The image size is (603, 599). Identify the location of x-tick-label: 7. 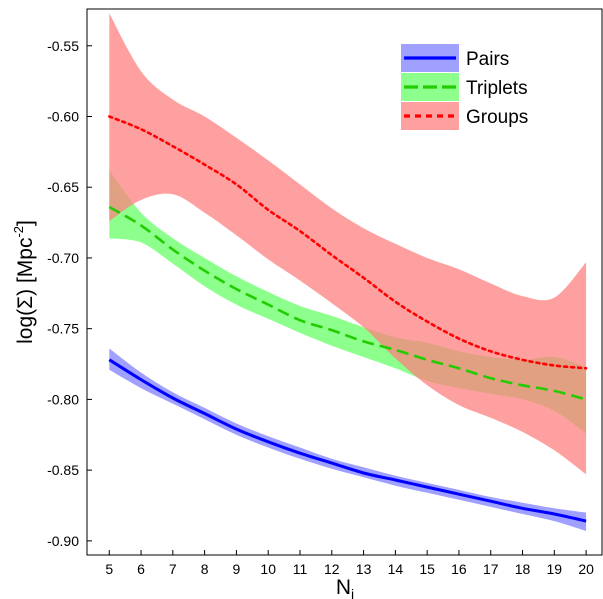
(173, 569).